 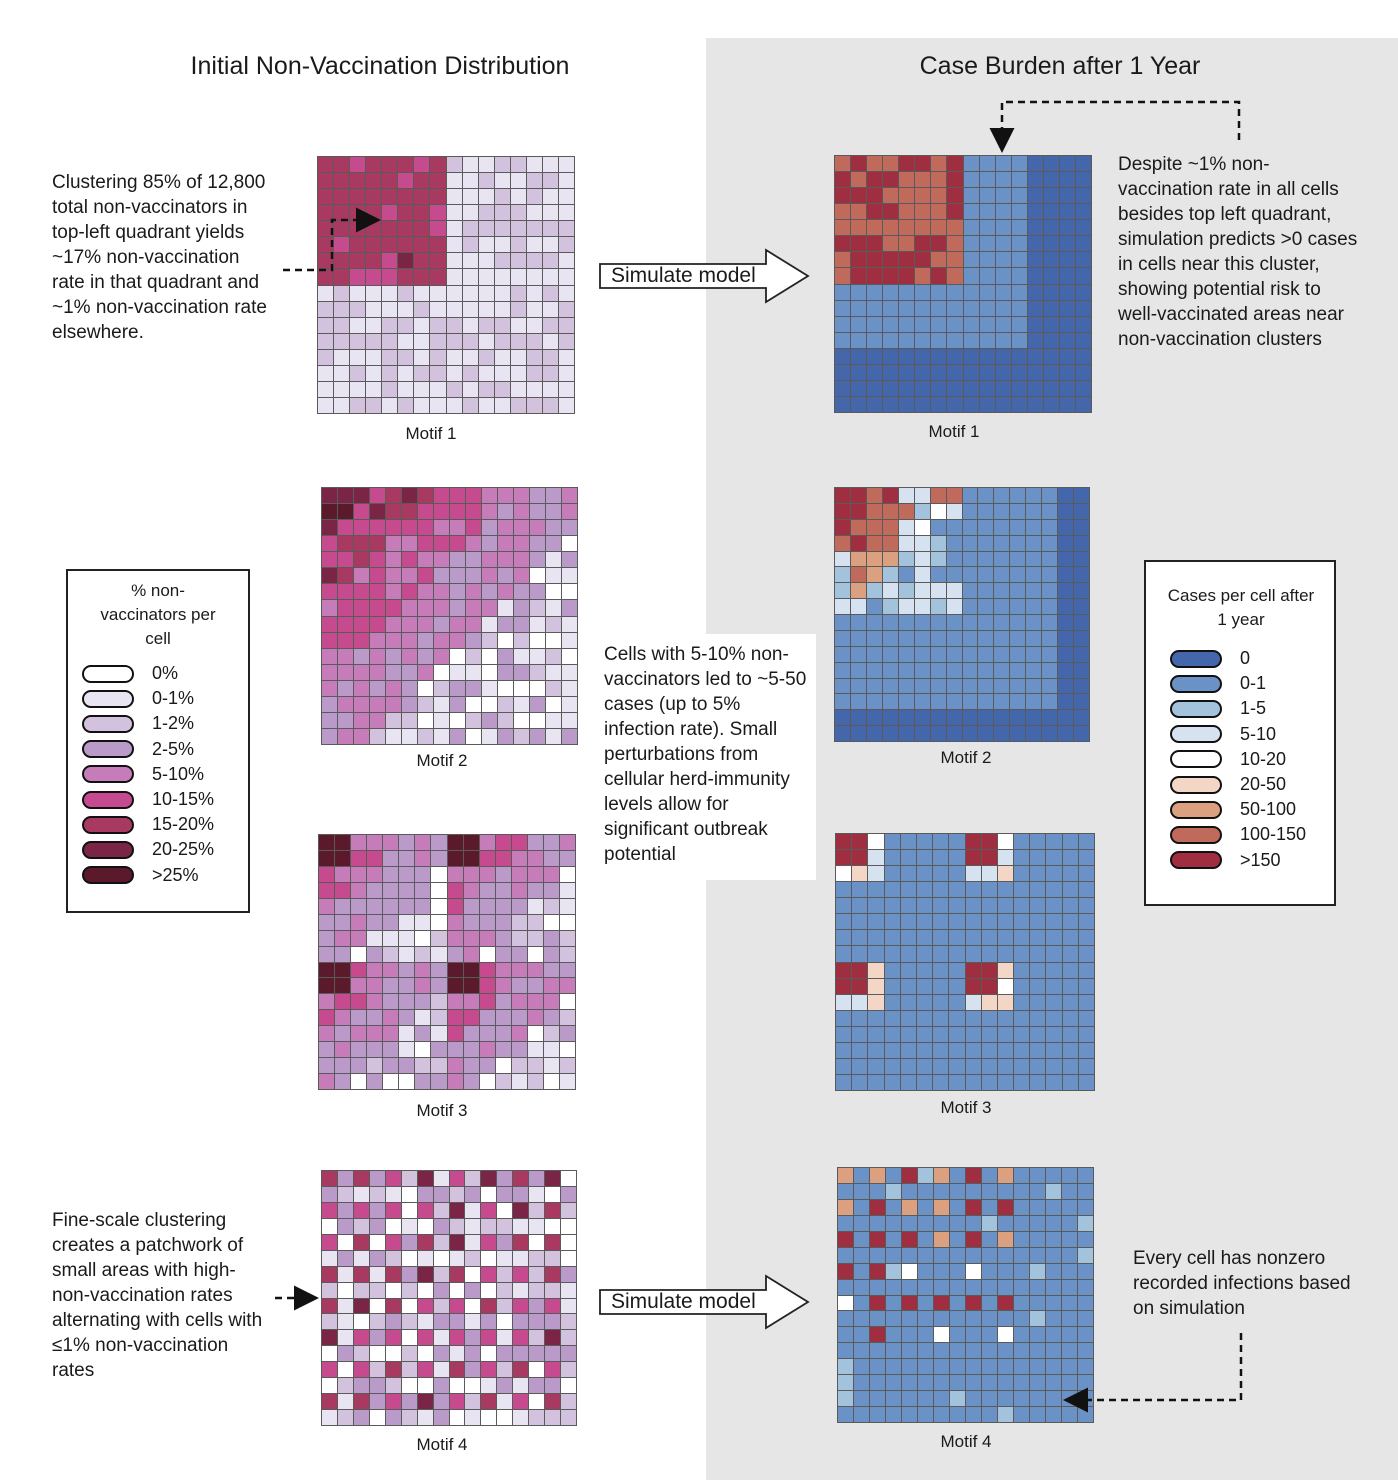 What do you see at coordinates (1253, 708) in the screenshot?
I see `legend-label: 1-5` at bounding box center [1253, 708].